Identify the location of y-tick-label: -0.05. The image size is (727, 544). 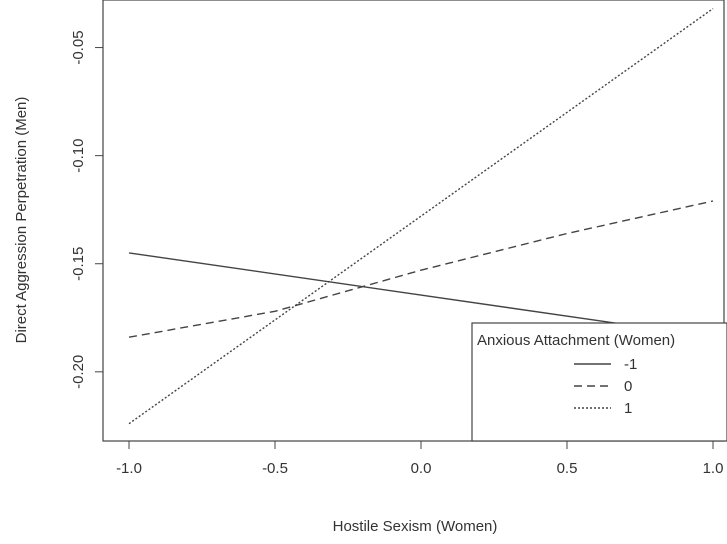
(78, 47).